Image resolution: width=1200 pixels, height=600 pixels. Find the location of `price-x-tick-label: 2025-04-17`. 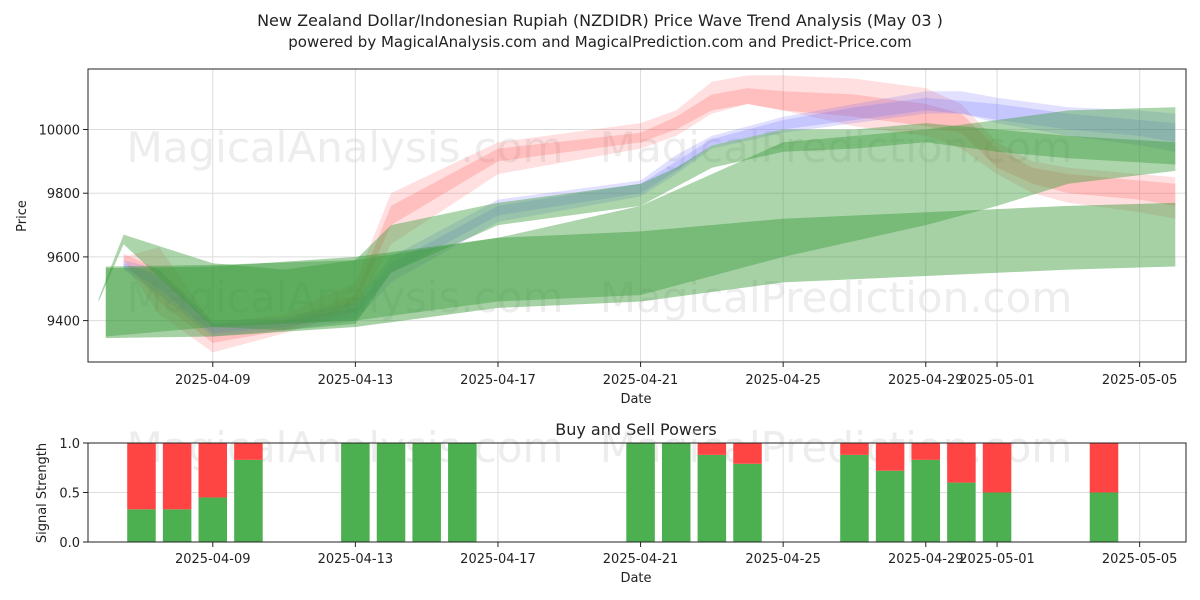

price-x-tick-label: 2025-04-17 is located at coordinates (498, 380).